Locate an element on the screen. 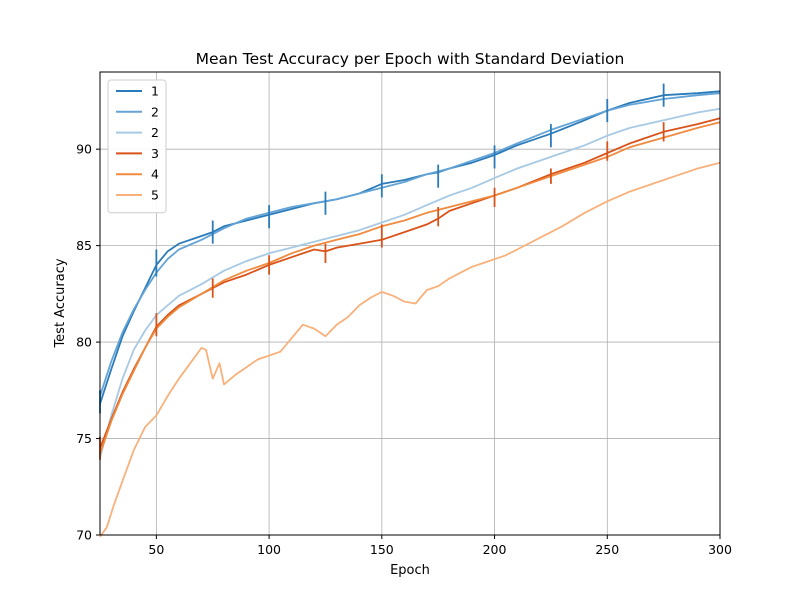 Image resolution: width=800 pixels, height=600 pixels. x-tick-label: 250 is located at coordinates (607, 549).